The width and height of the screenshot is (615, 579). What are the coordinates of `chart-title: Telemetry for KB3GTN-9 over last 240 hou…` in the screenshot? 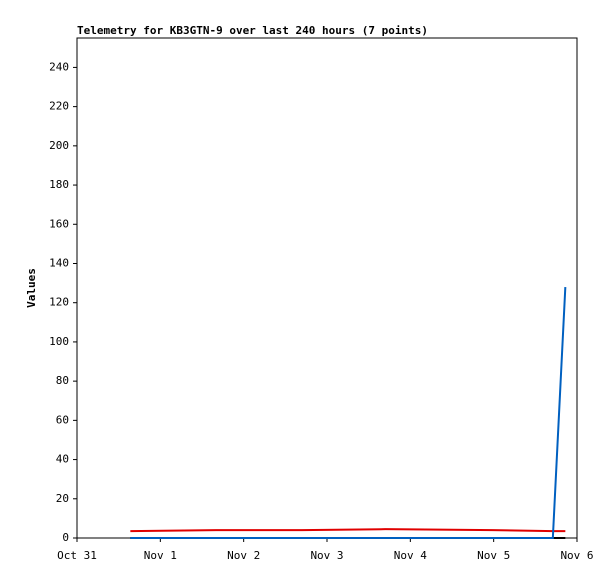 It's located at (252, 30).